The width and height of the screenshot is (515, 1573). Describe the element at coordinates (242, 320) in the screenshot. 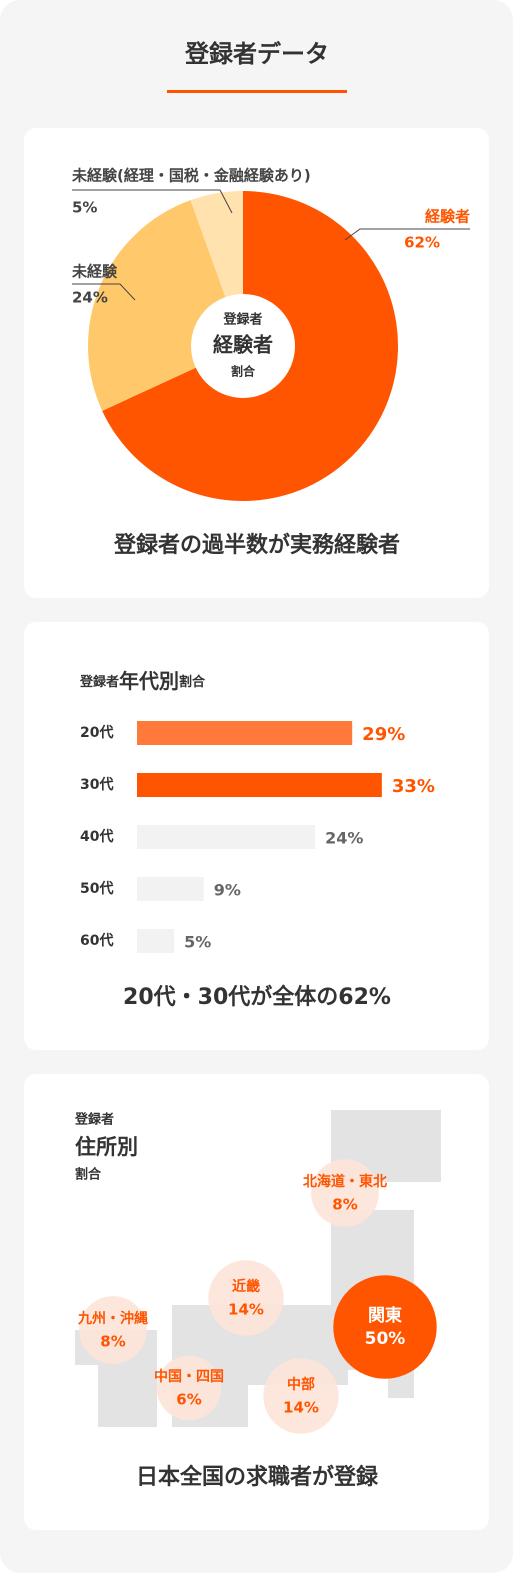

I see `center-text: 登録者` at that location.